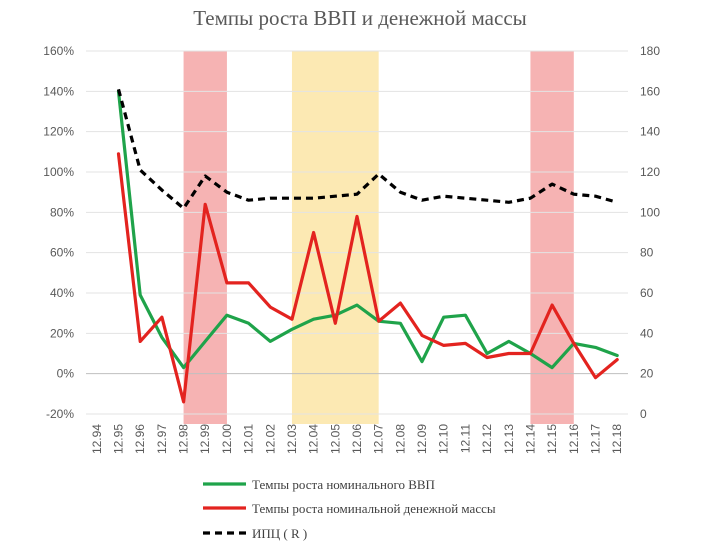  I want to click on right-tick-label: 40, so click(647, 333).